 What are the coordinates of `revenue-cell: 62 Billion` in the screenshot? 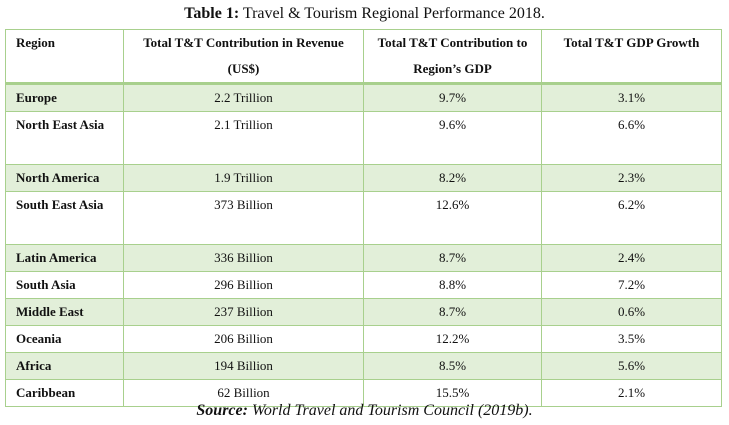 It's located at (243, 393).